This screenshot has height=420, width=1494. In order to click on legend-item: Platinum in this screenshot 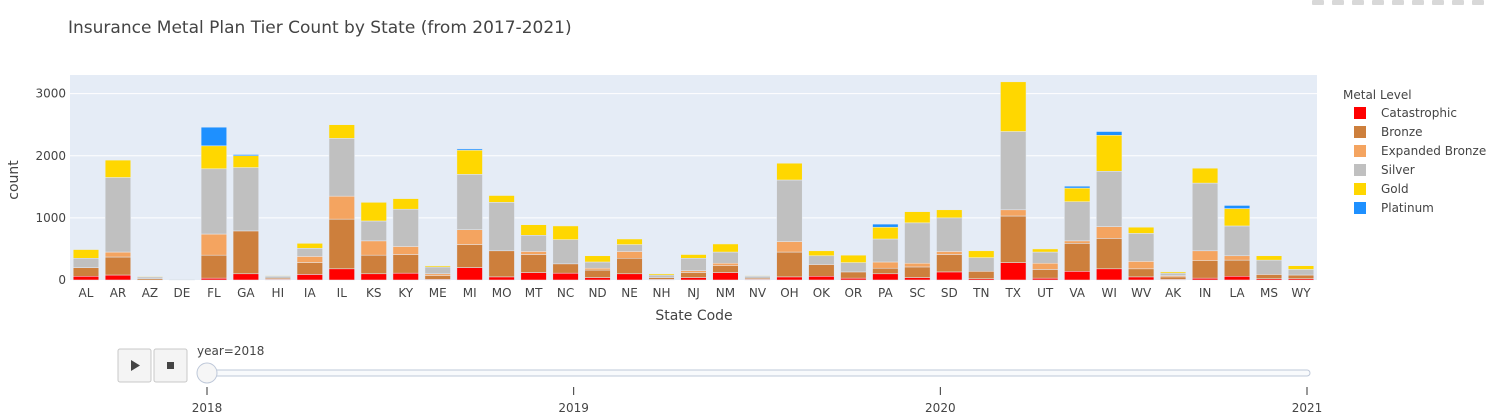, I will do `click(1394, 208)`.